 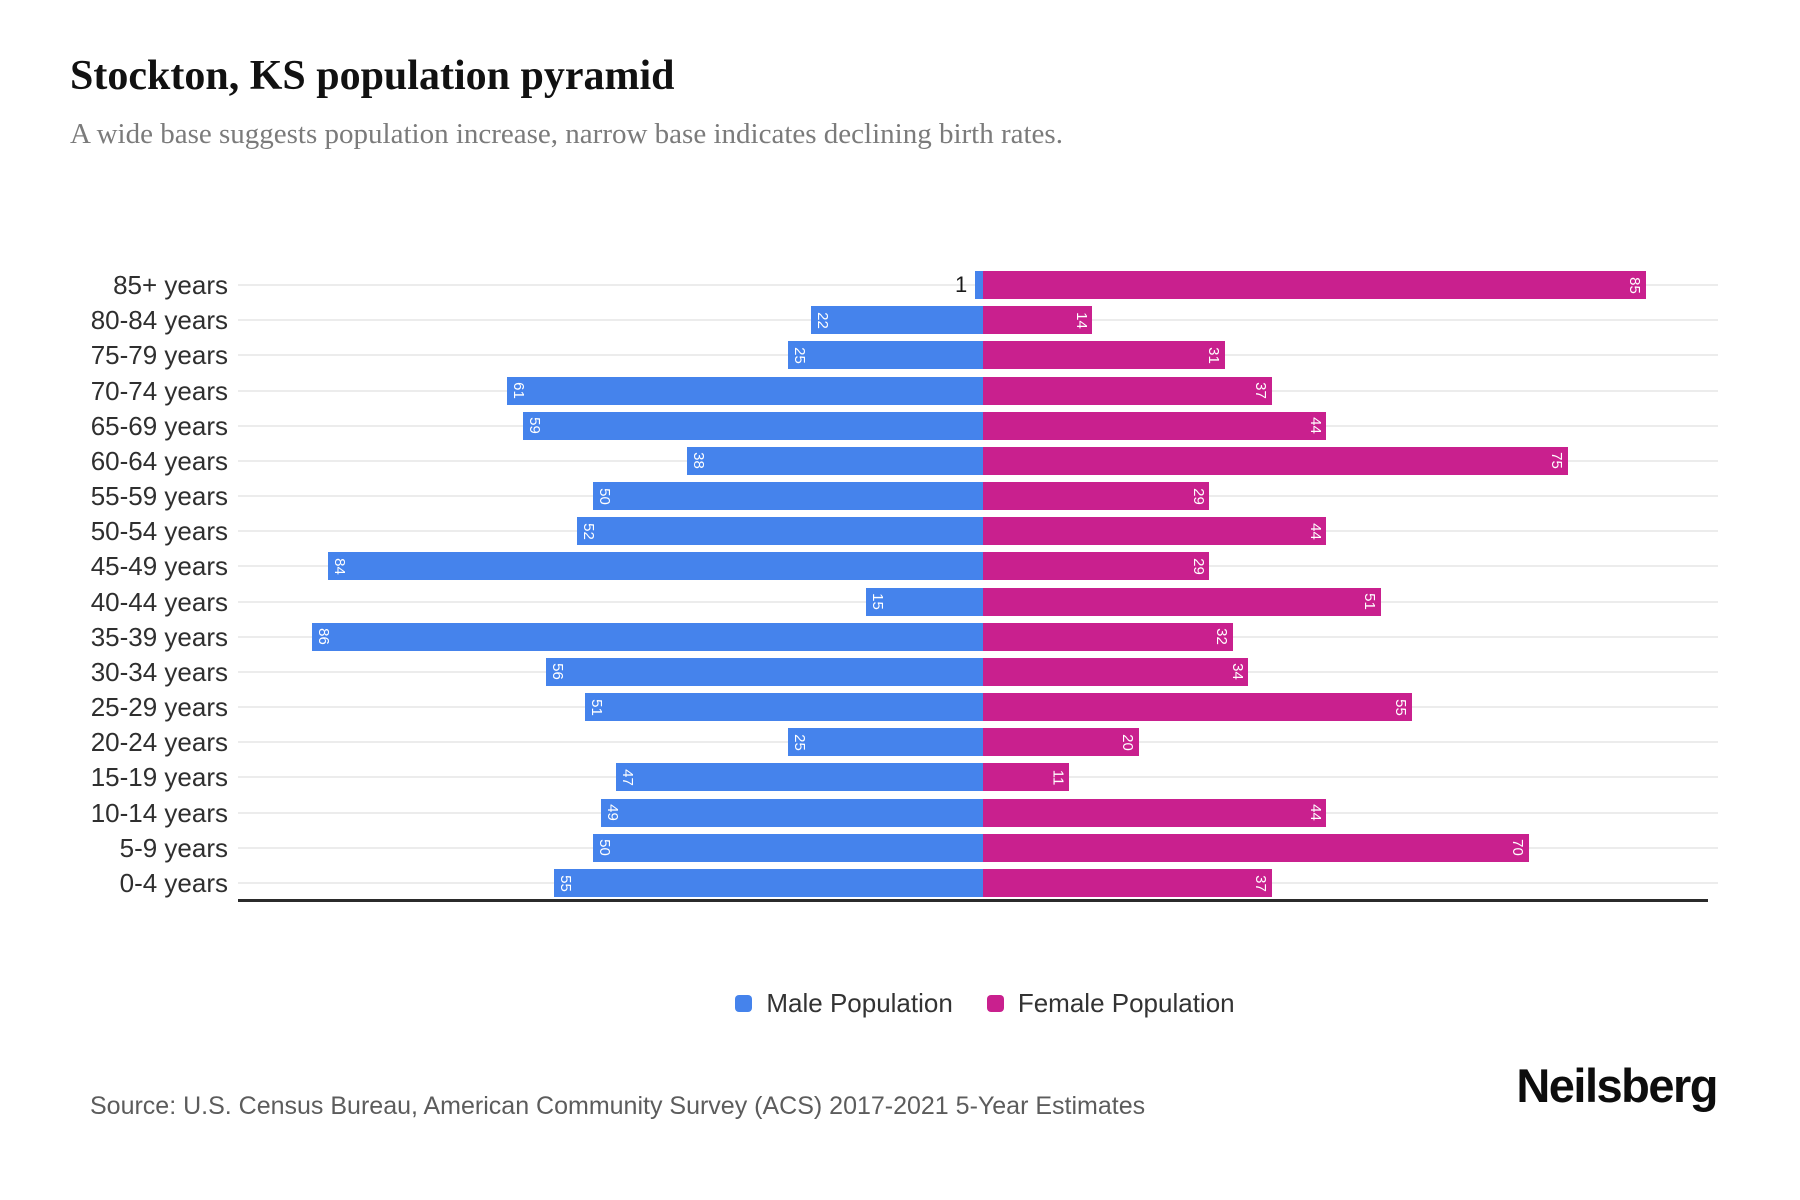 What do you see at coordinates (558, 672) in the screenshot?
I see `male-value-label: 56` at bounding box center [558, 672].